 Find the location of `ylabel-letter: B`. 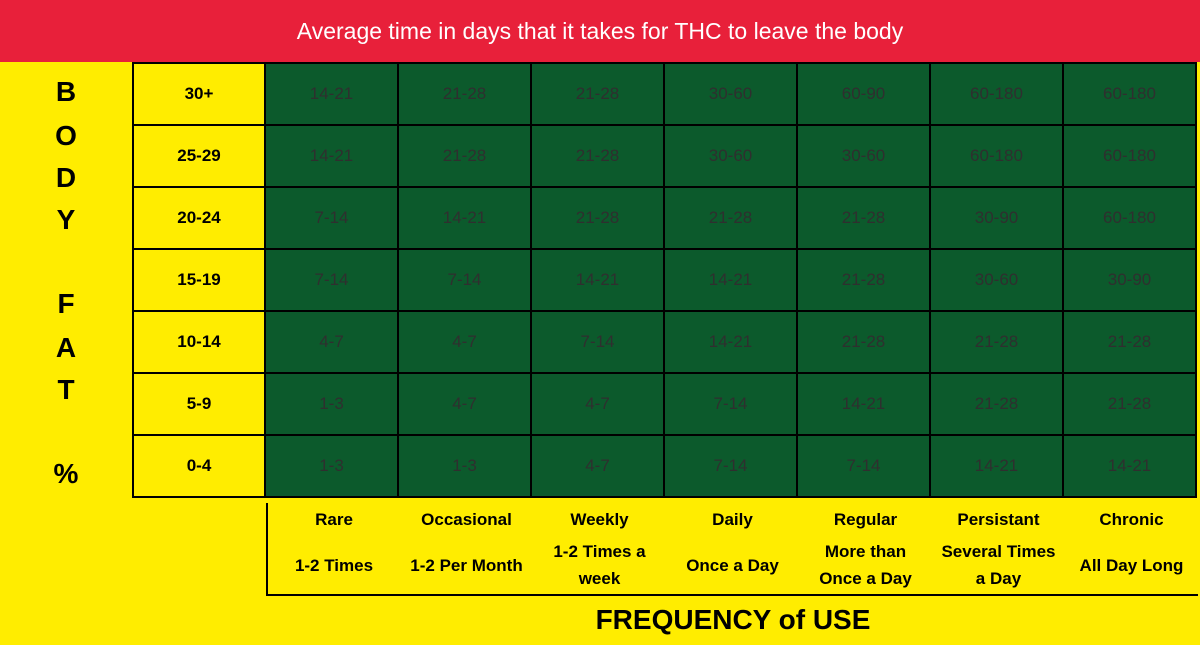

ylabel-letter: B is located at coordinates (66, 91).